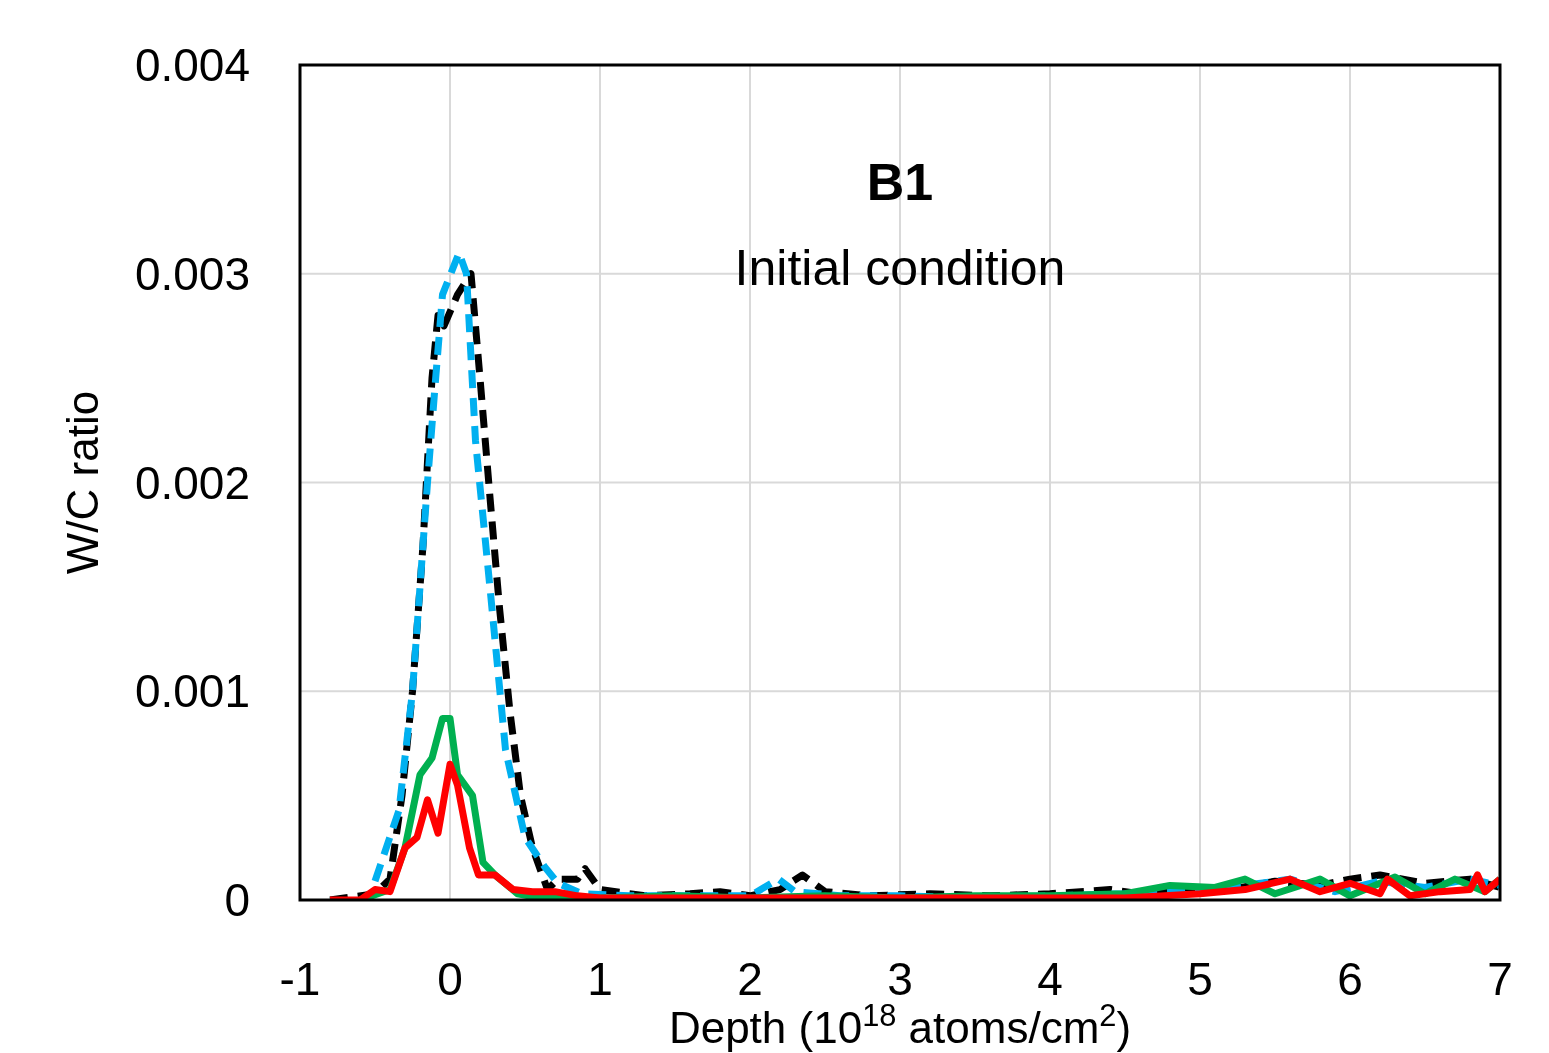  Describe the element at coordinates (900, 268) in the screenshot. I see `annotation: Initial condition` at that location.